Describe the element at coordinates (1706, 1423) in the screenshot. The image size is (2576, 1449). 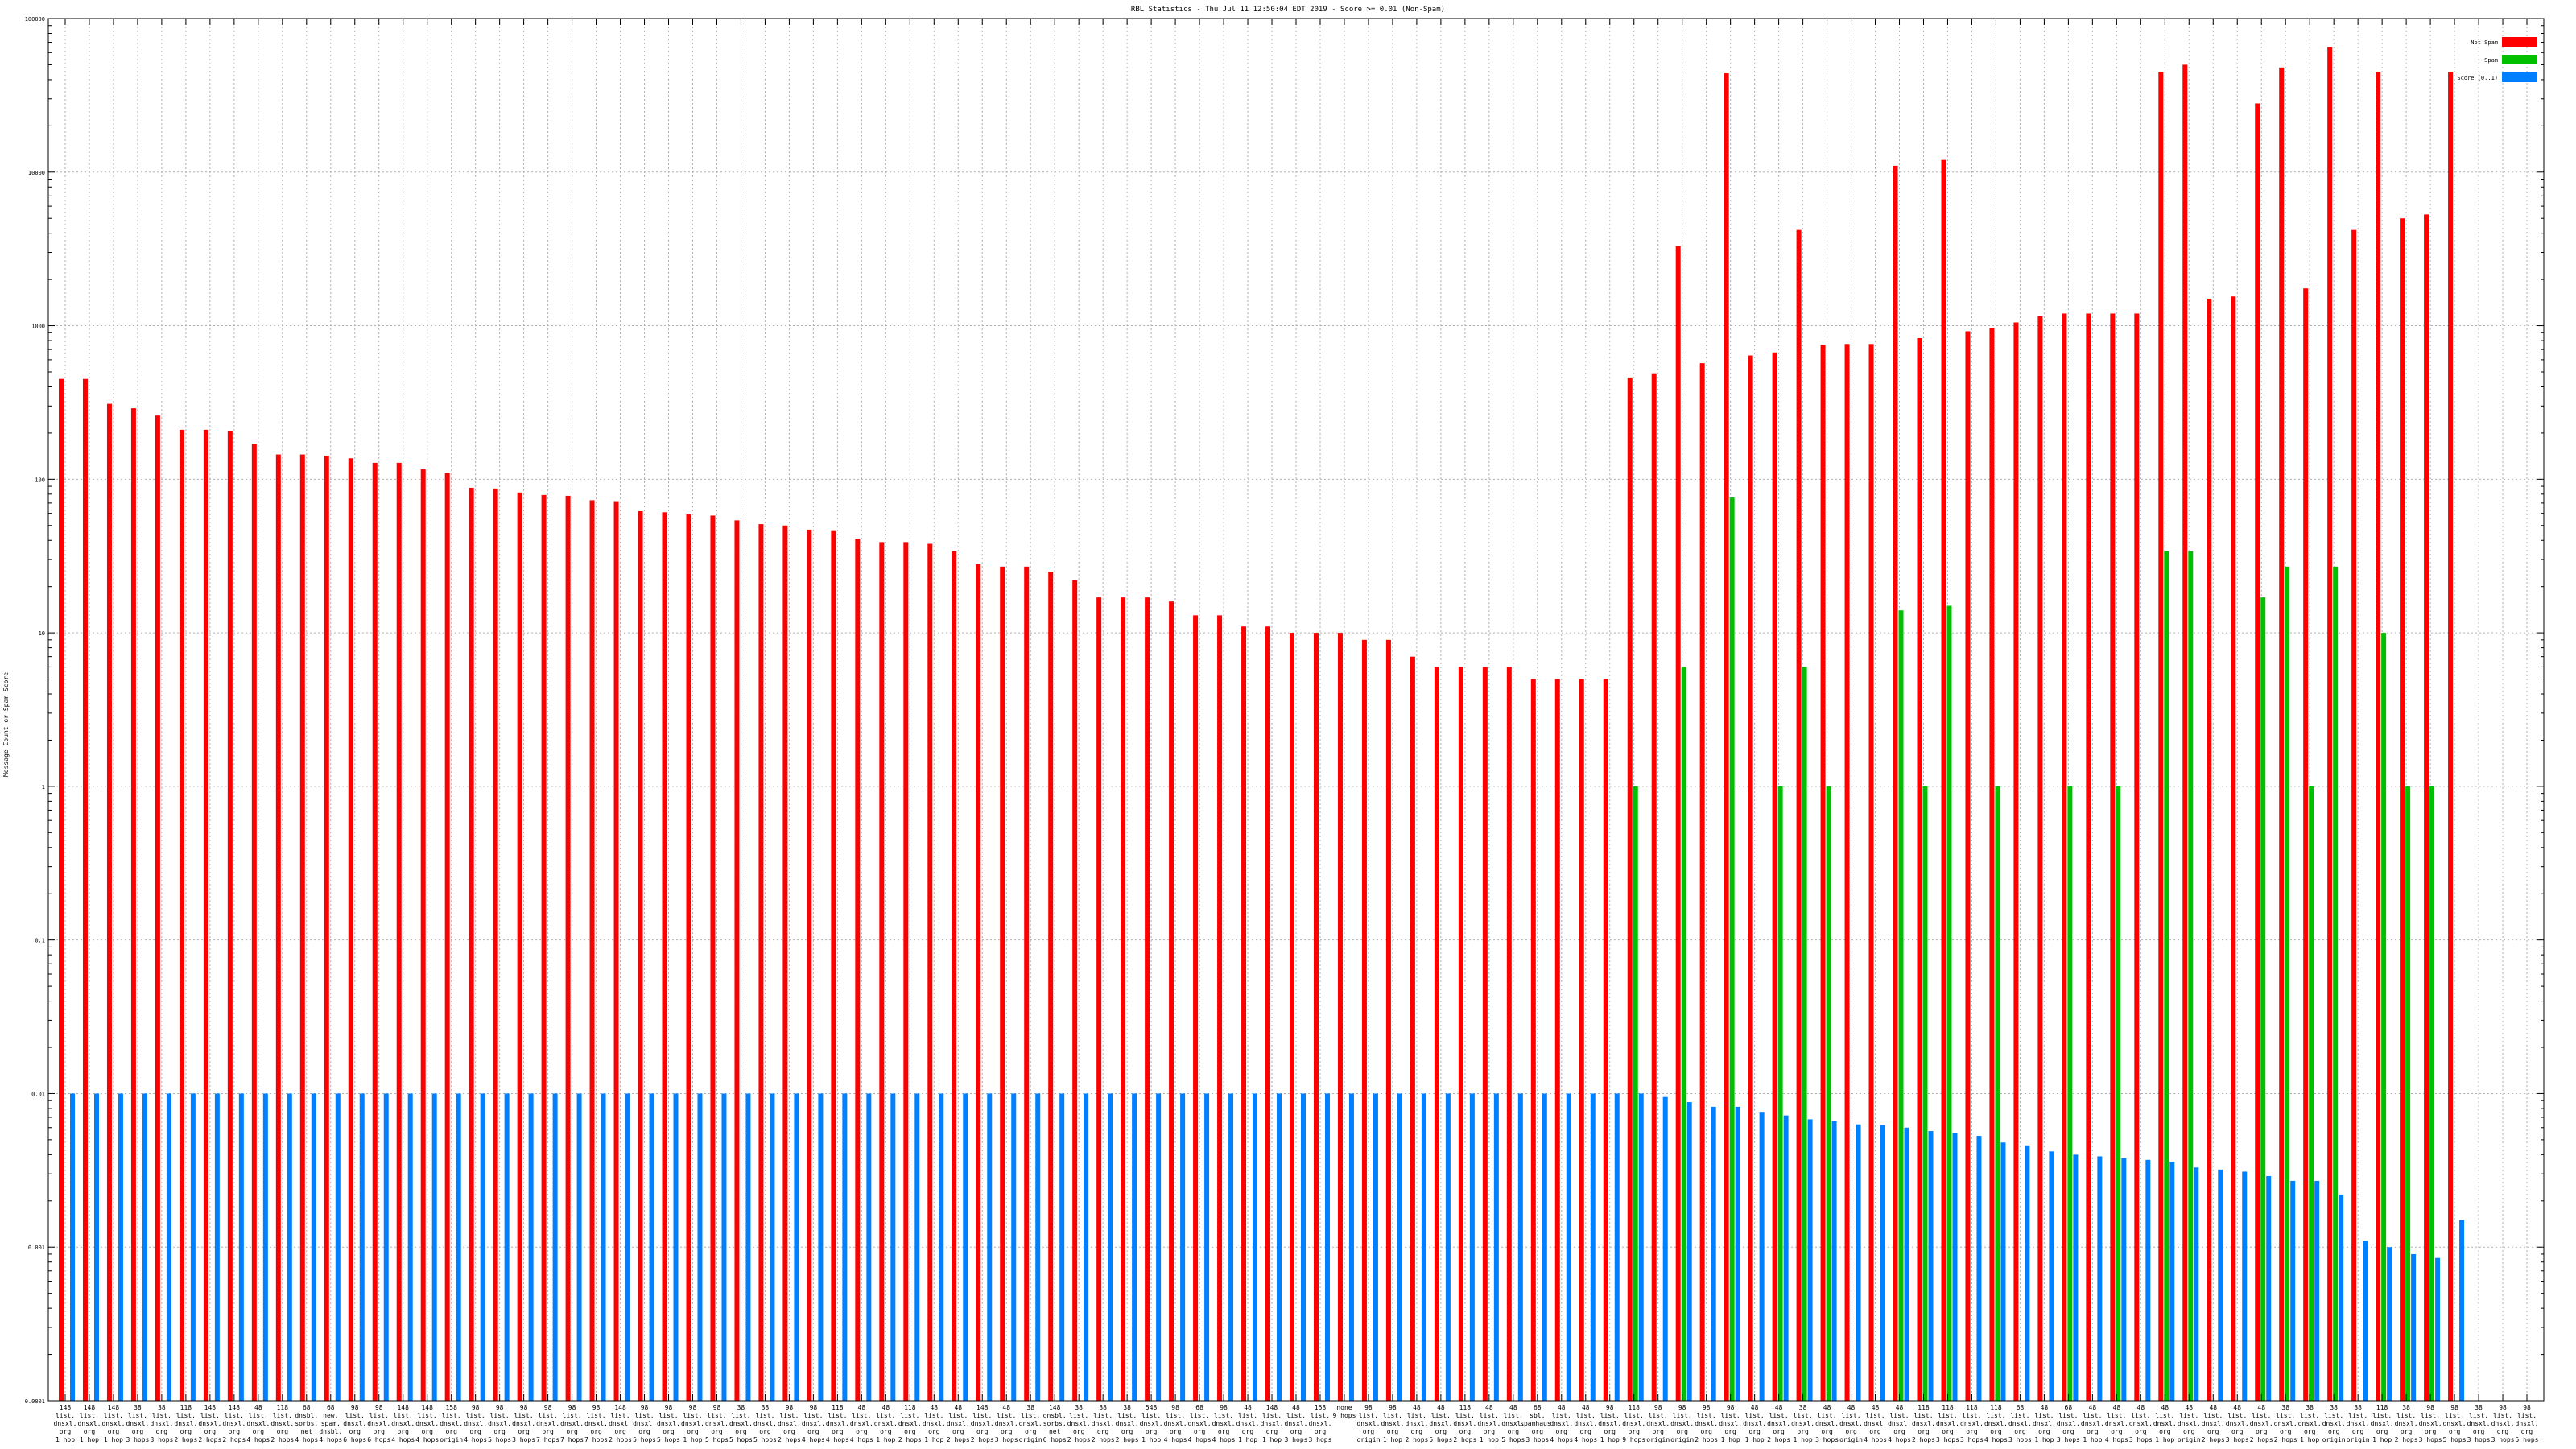
I see `x-tick-label: 98 list. dnsxl. org 2 hops` at that location.